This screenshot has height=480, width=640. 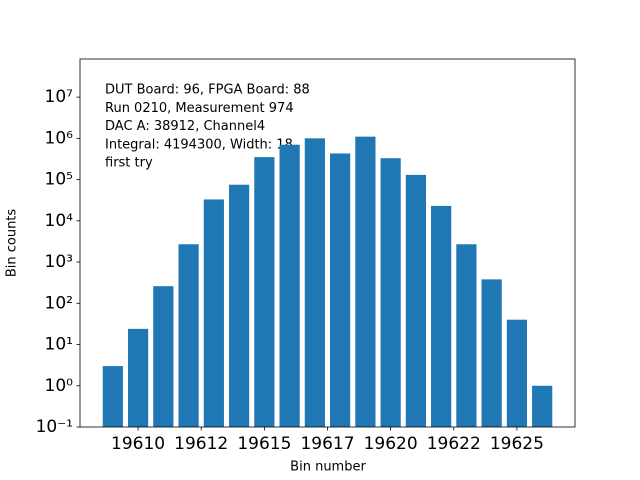 I want to click on annotation: DAC A: 38912, Channel4, so click(x=185, y=126).